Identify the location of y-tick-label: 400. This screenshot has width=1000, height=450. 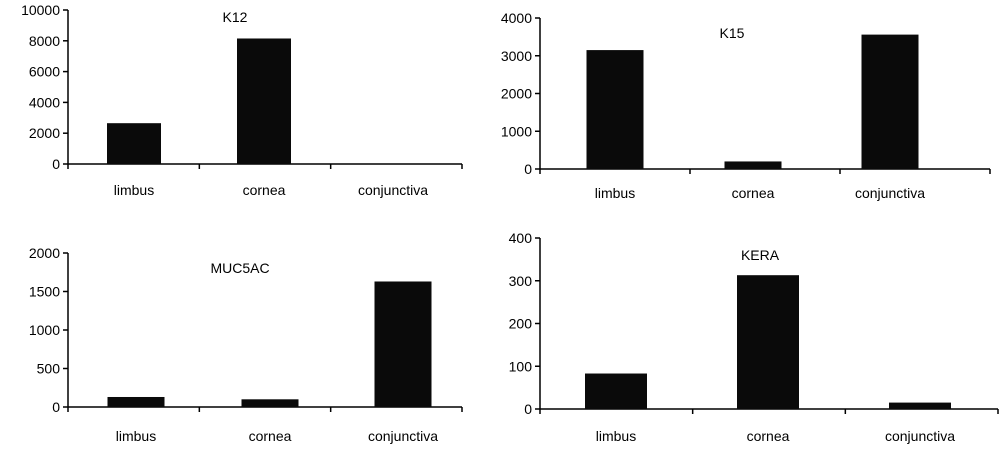
(521, 238).